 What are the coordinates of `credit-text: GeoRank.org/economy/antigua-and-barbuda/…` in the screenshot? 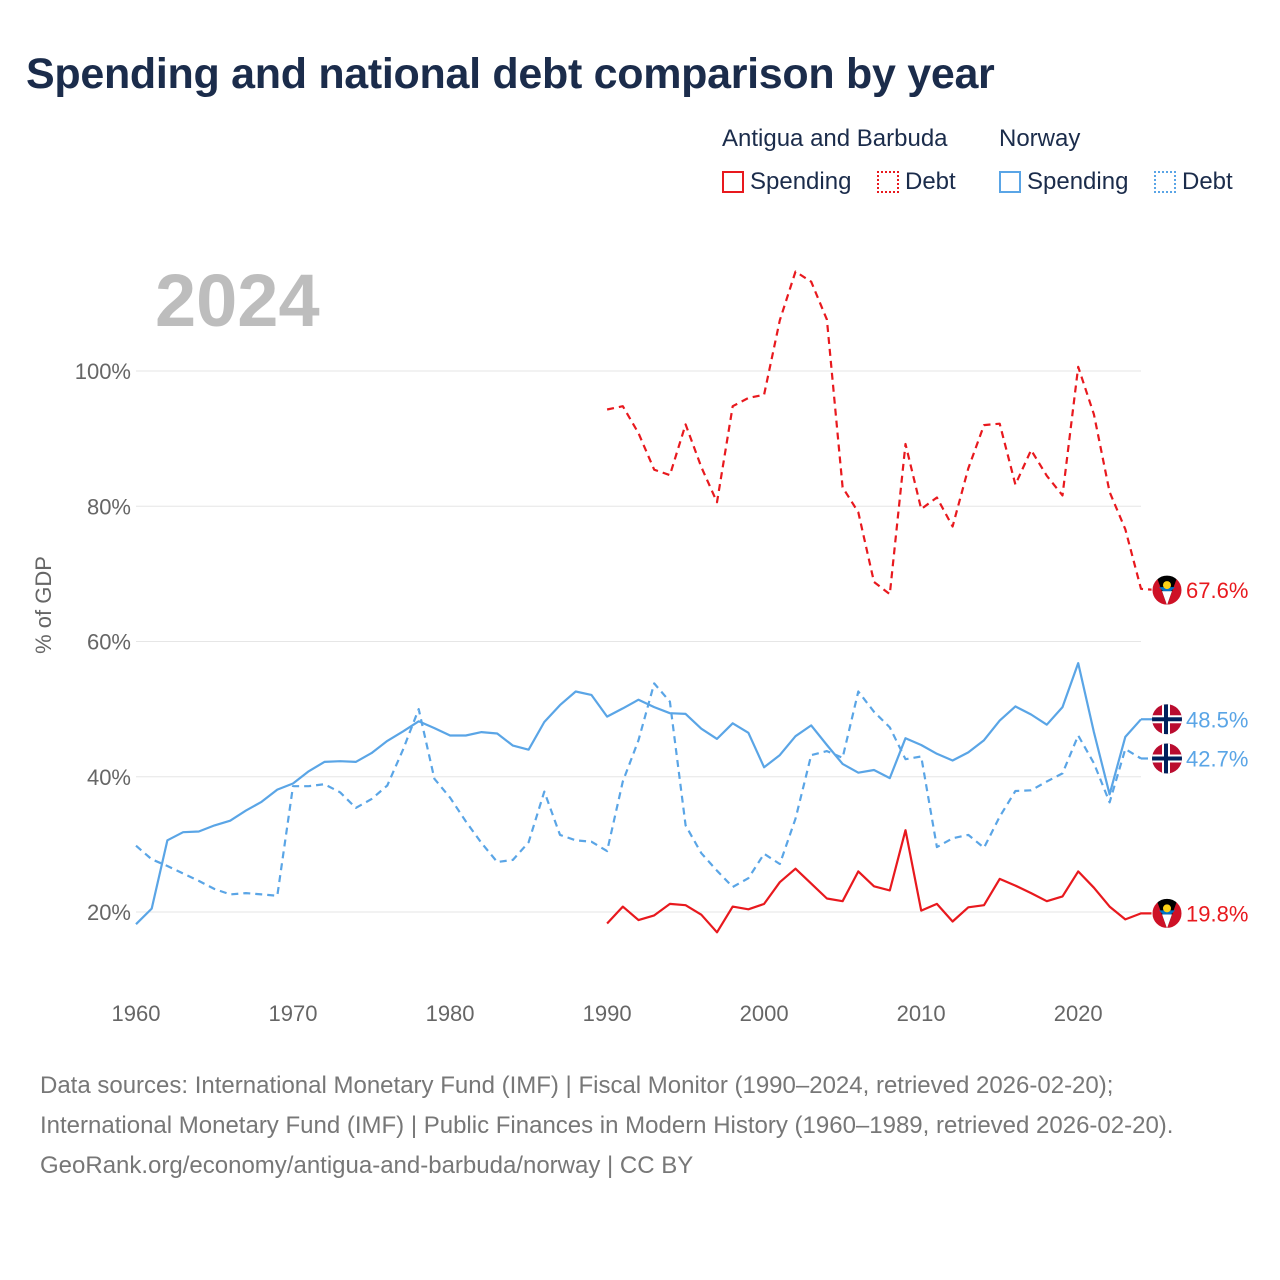 It's located at (367, 1165).